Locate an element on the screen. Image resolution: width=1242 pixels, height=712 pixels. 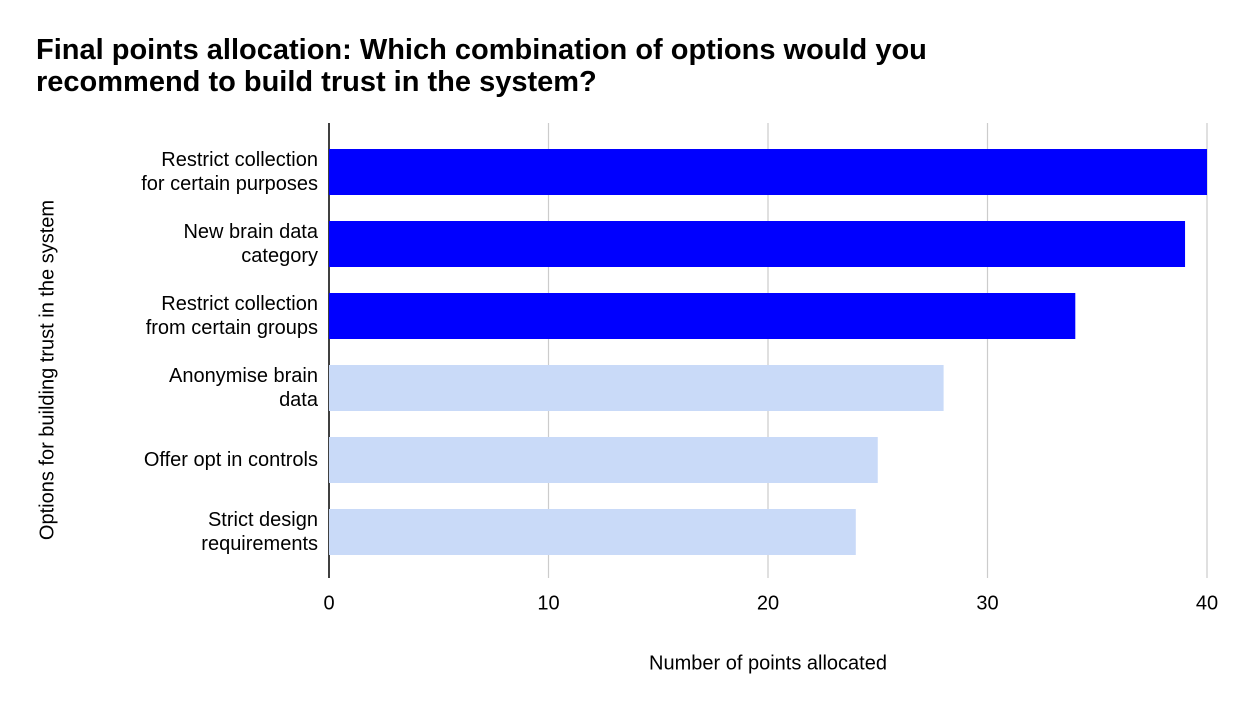
x-tick-label: 10 is located at coordinates (548, 603).